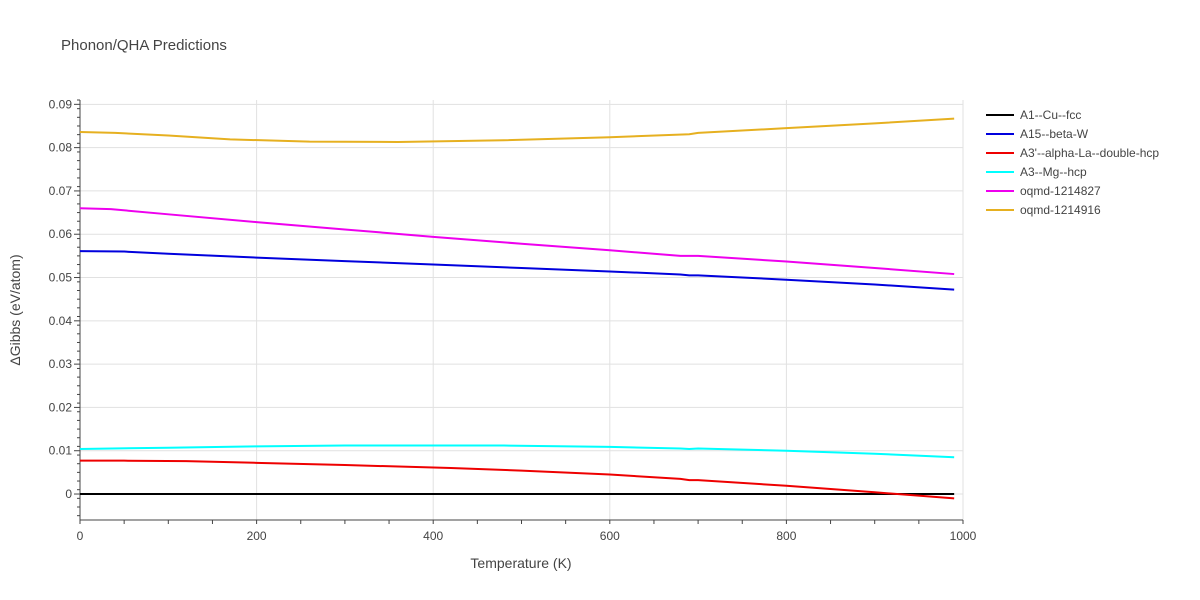 The width and height of the screenshot is (1200, 600). What do you see at coordinates (517, 270) in the screenshot?
I see `series-line-A15--beta-W` at bounding box center [517, 270].